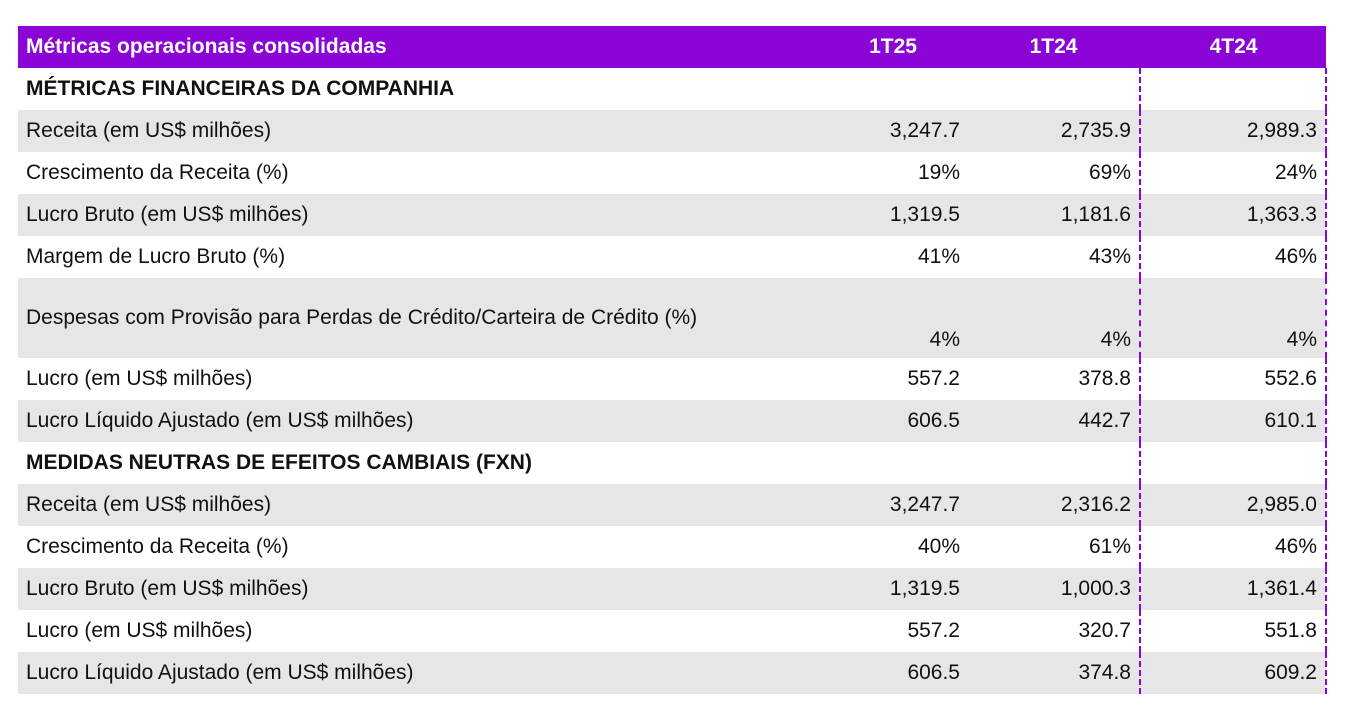 Image resolution: width=1366 pixels, height=726 pixels. Describe the element at coordinates (1054, 215) in the screenshot. I see `value-1t24: 1,181.6` at that location.